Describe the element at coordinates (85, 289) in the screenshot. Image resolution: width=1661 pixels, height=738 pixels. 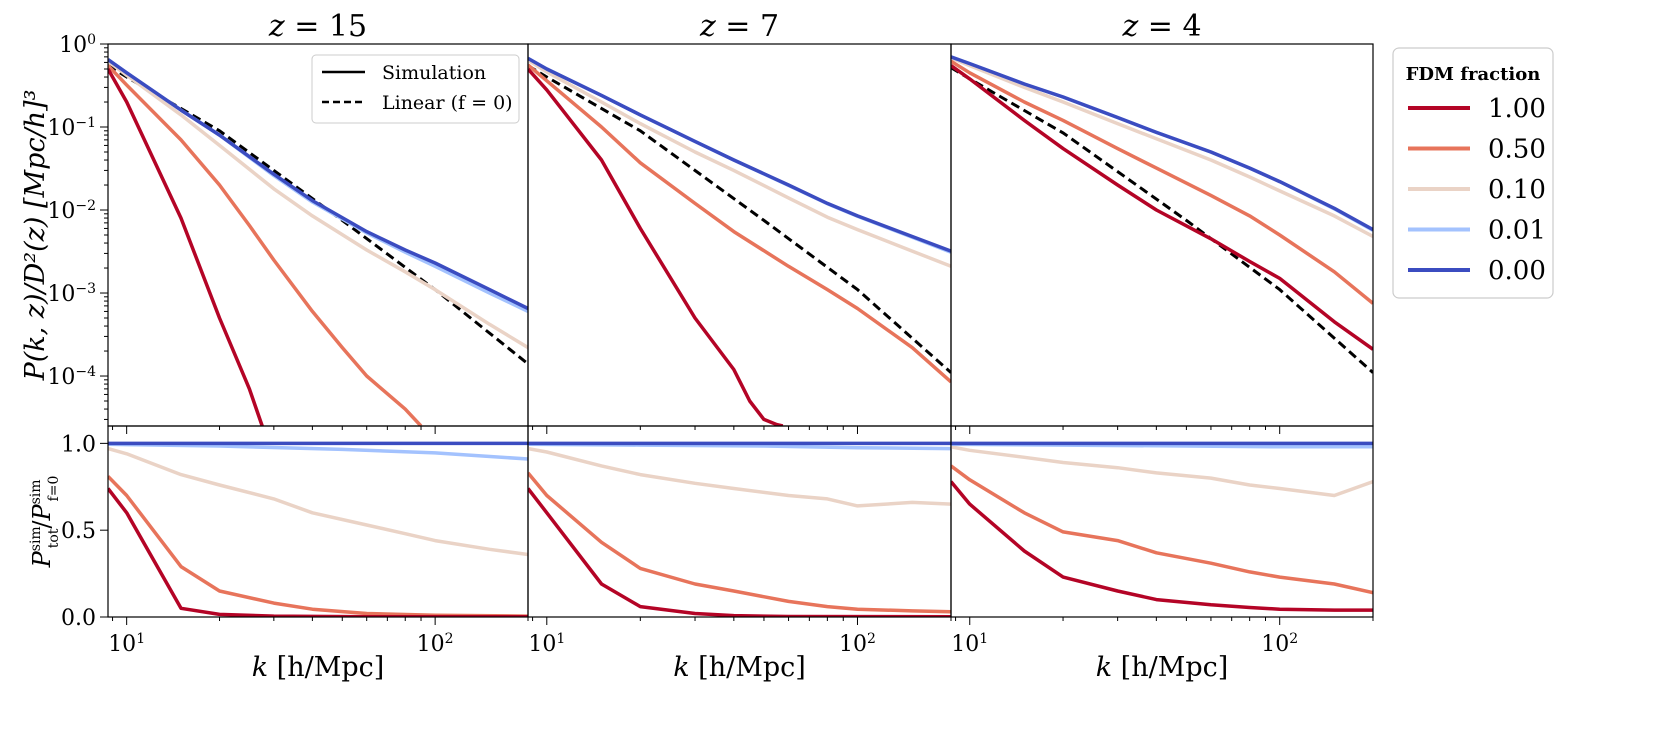
I see `y-tick-label-exp: −3` at that location.